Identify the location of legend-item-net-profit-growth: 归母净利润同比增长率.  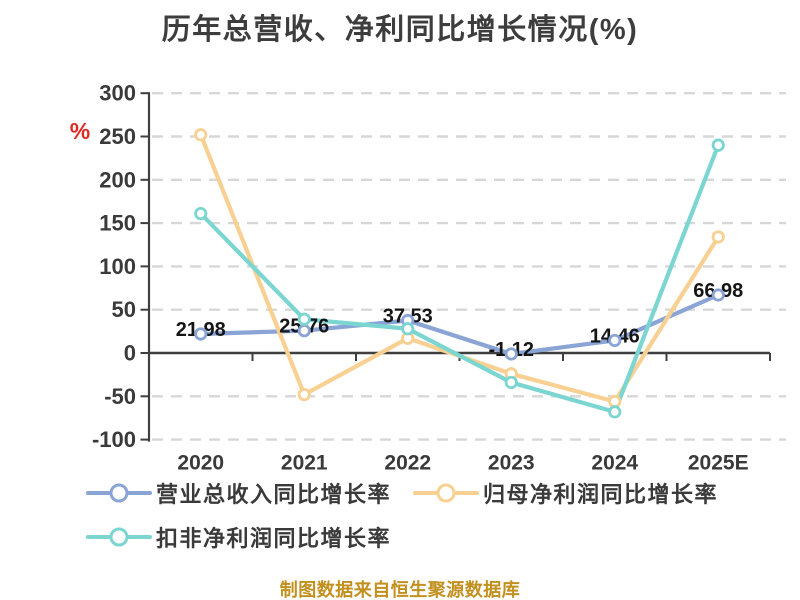
(565, 494).